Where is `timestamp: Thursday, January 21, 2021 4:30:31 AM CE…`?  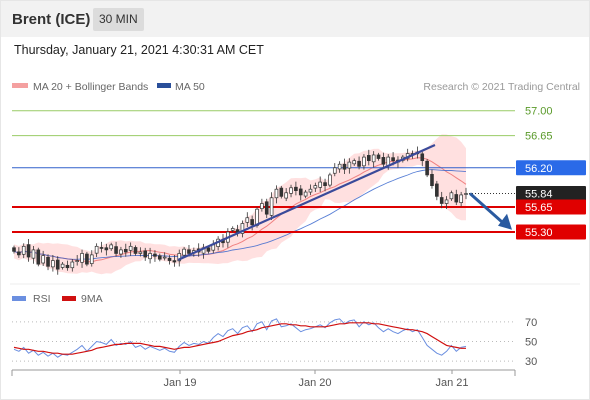
timestamp: Thursday, January 21, 2021 4:30:31 AM CE… is located at coordinates (139, 50).